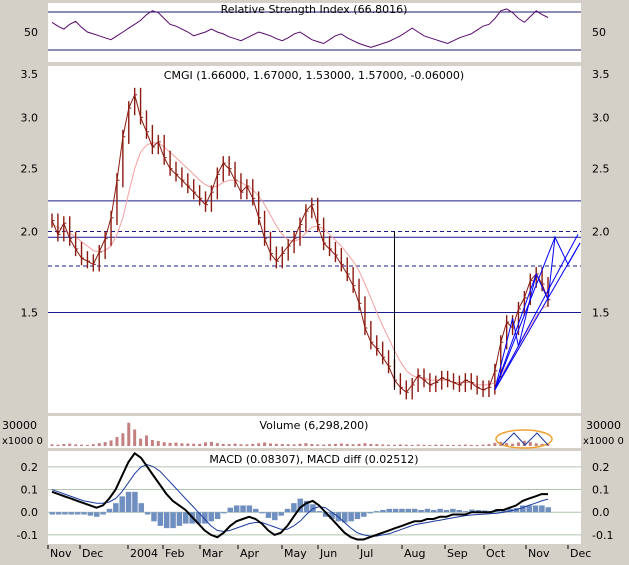 The height and width of the screenshot is (565, 629). I want to click on rsi-panel: Relative Strength Index (66.8016) 50 50, so click(315, 32).